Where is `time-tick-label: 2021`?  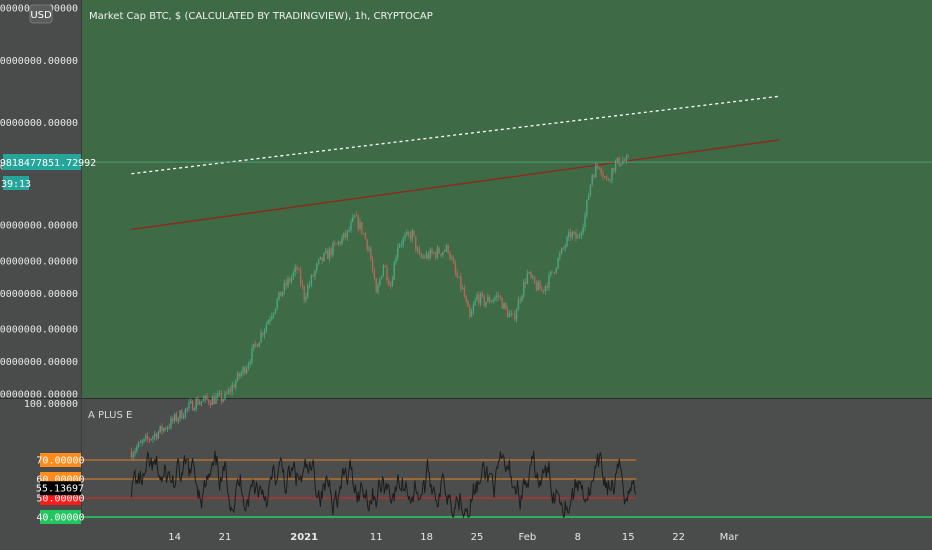
time-tick-label: 2021 is located at coordinates (304, 537).